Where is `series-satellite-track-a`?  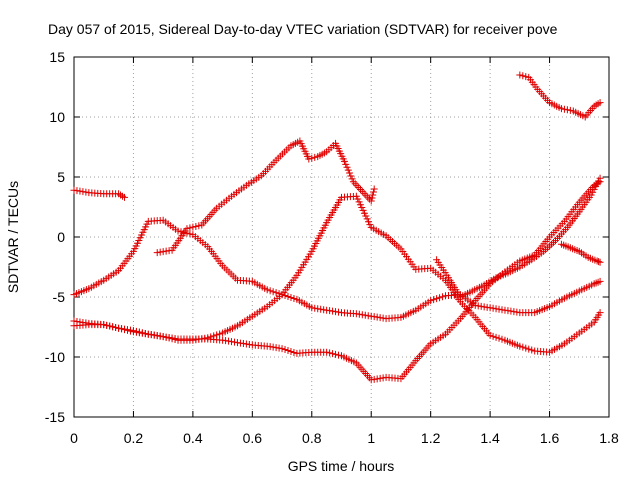 series-satellite-track-a is located at coordinates (99, 193).